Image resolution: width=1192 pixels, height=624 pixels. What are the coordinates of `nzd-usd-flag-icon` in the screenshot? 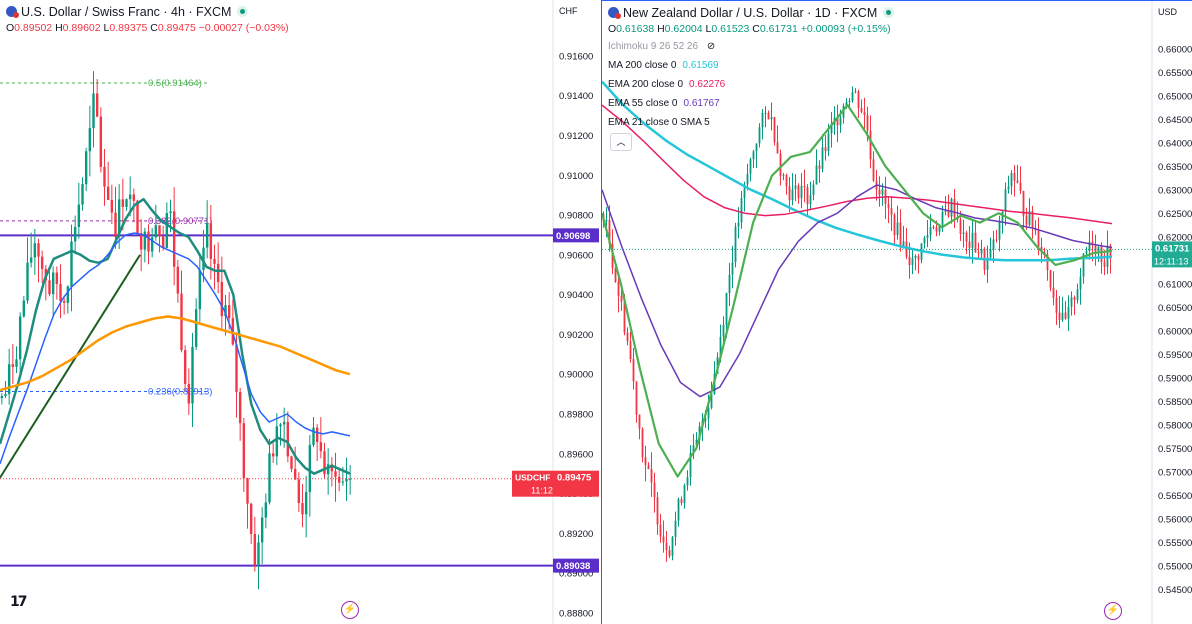 It's located at (614, 13).